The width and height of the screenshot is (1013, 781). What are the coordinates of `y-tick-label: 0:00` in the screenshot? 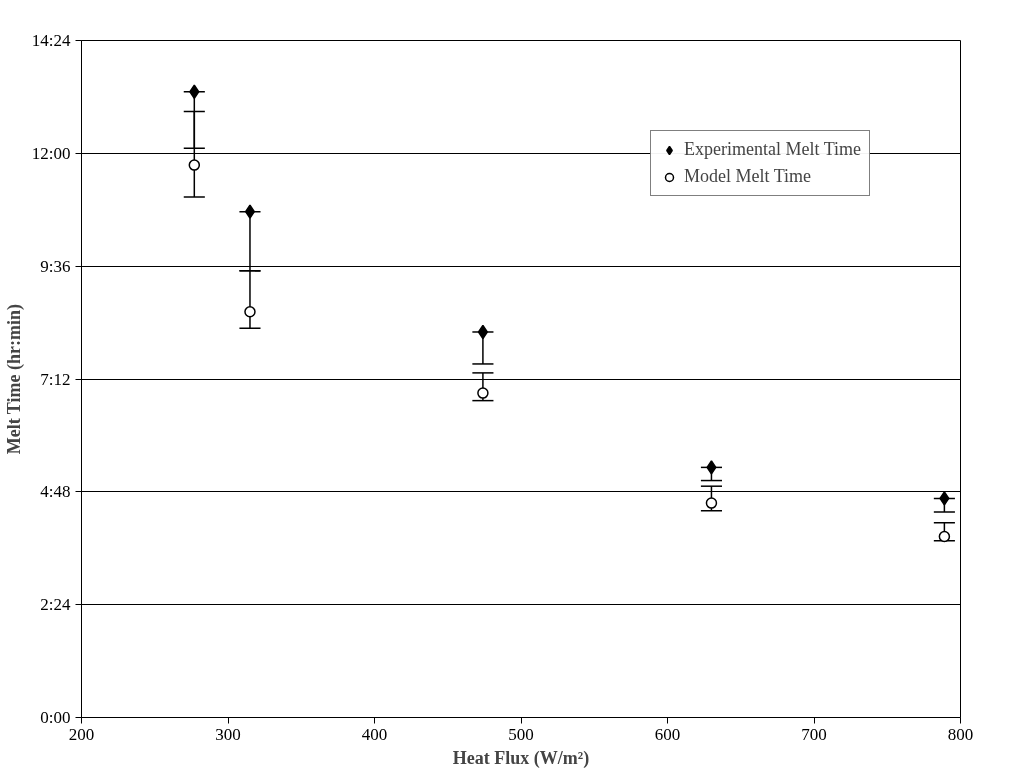 It's located at (55, 717).